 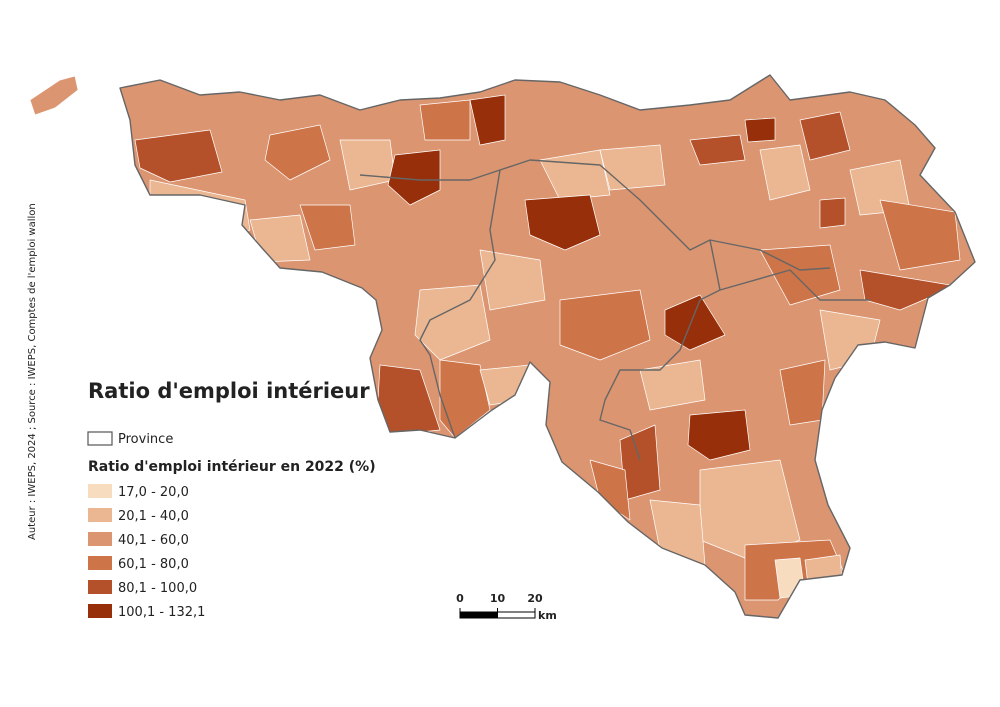 What do you see at coordinates (145, 439) in the screenshot?
I see `legend-province: Province` at bounding box center [145, 439].